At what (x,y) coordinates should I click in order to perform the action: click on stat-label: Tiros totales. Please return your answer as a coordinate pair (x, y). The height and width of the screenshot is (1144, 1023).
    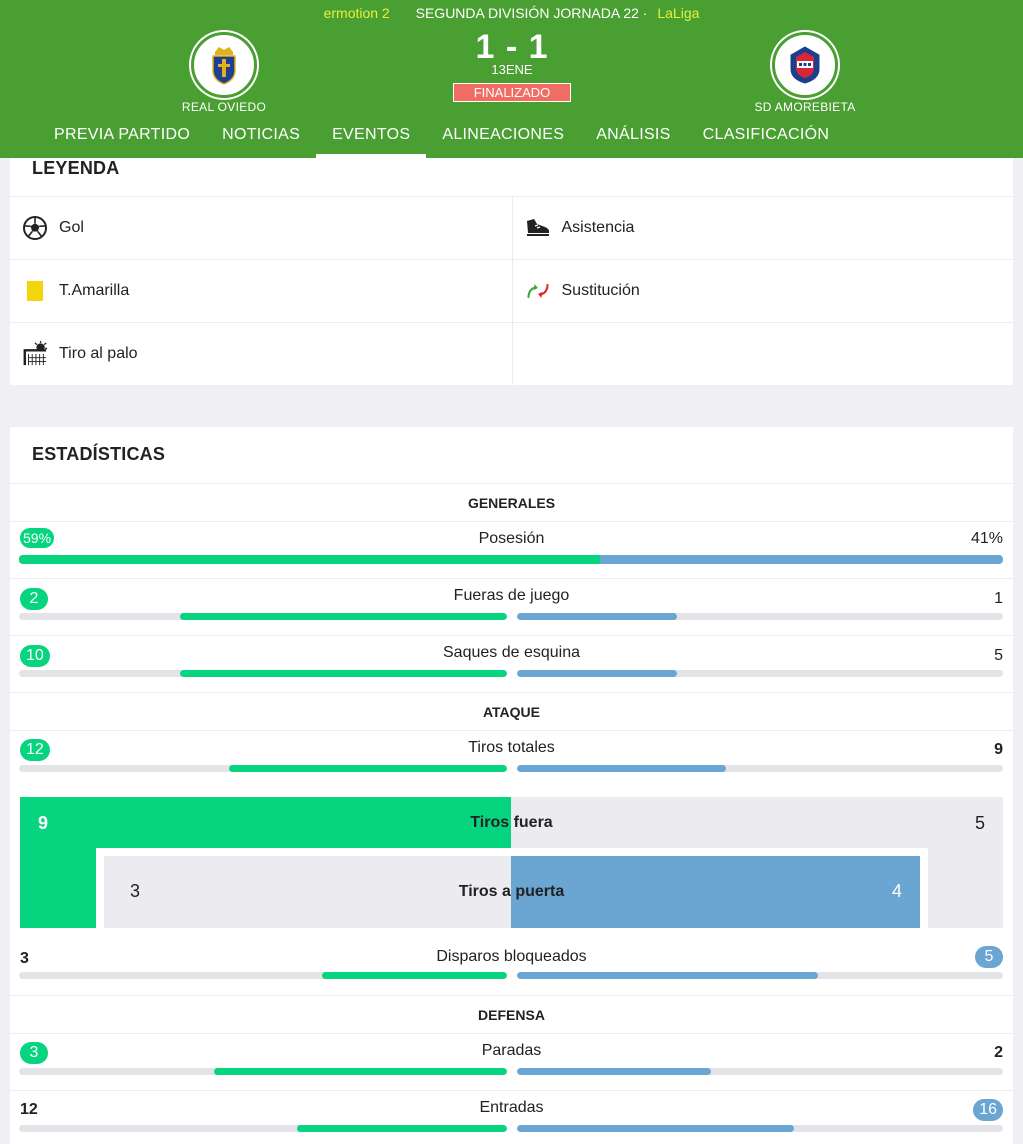
    Looking at the image, I should click on (511, 747).